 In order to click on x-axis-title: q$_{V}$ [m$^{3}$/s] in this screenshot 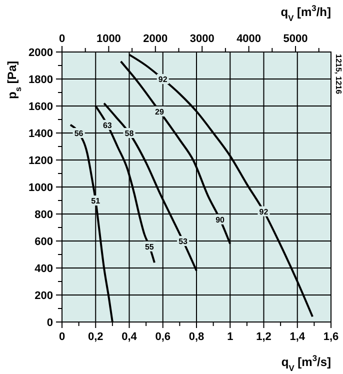, I will do `click(306, 363)`.